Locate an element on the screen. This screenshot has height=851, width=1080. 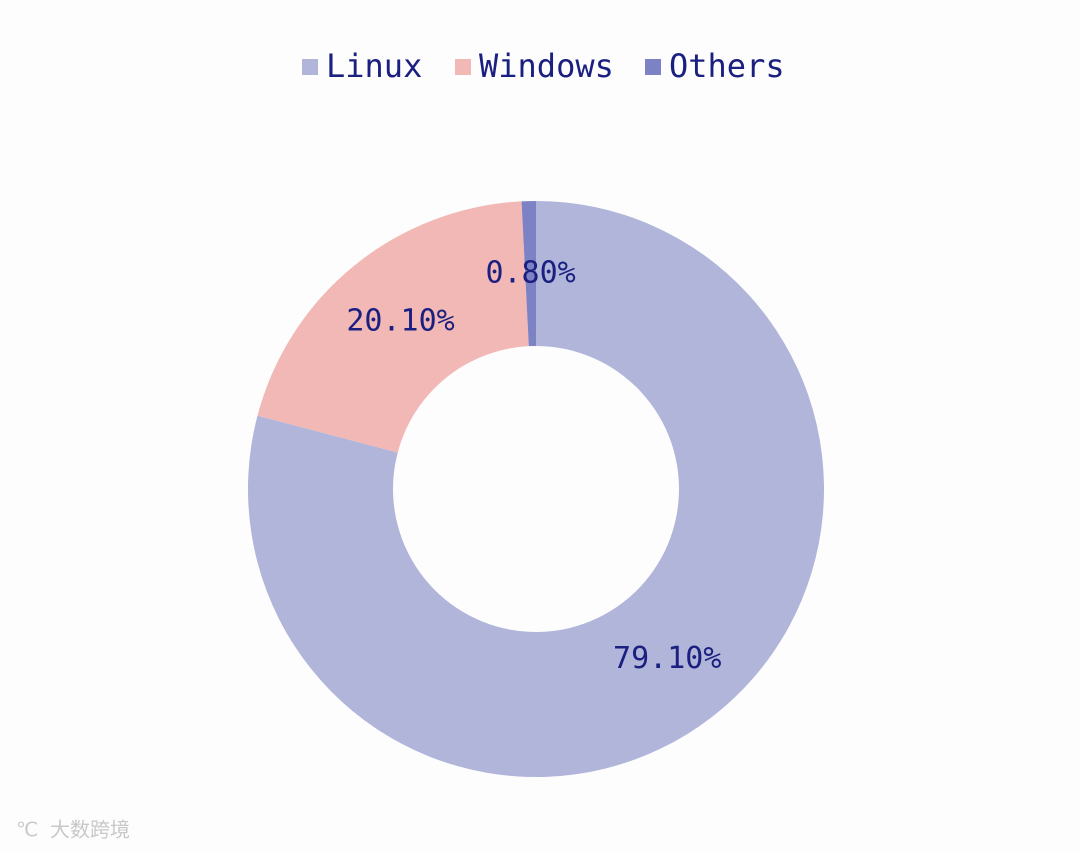
legend-label: Others is located at coordinates (727, 66).